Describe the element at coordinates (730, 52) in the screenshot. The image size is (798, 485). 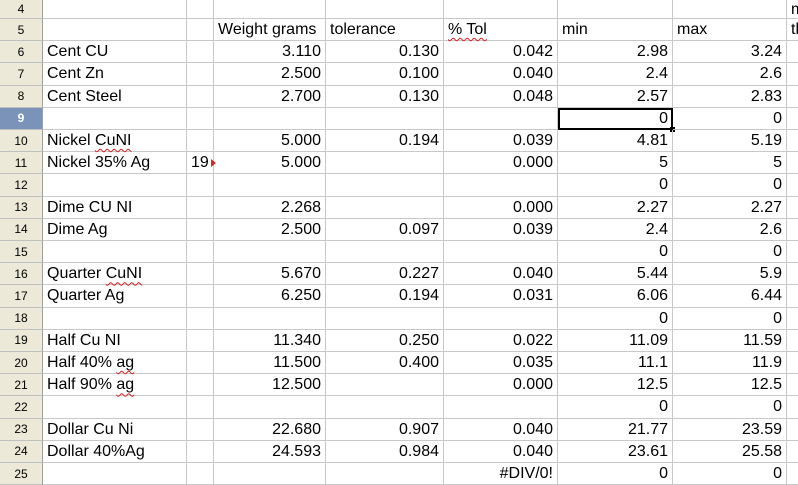
I see `cell-g: 3.24` at that location.